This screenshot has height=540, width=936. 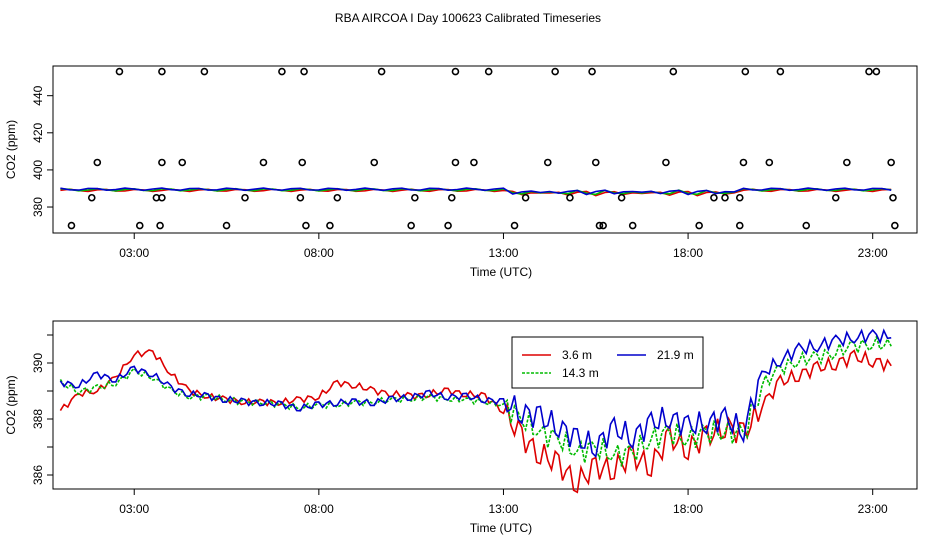 I want to click on y-tick-label: 400, so click(x=38, y=170).